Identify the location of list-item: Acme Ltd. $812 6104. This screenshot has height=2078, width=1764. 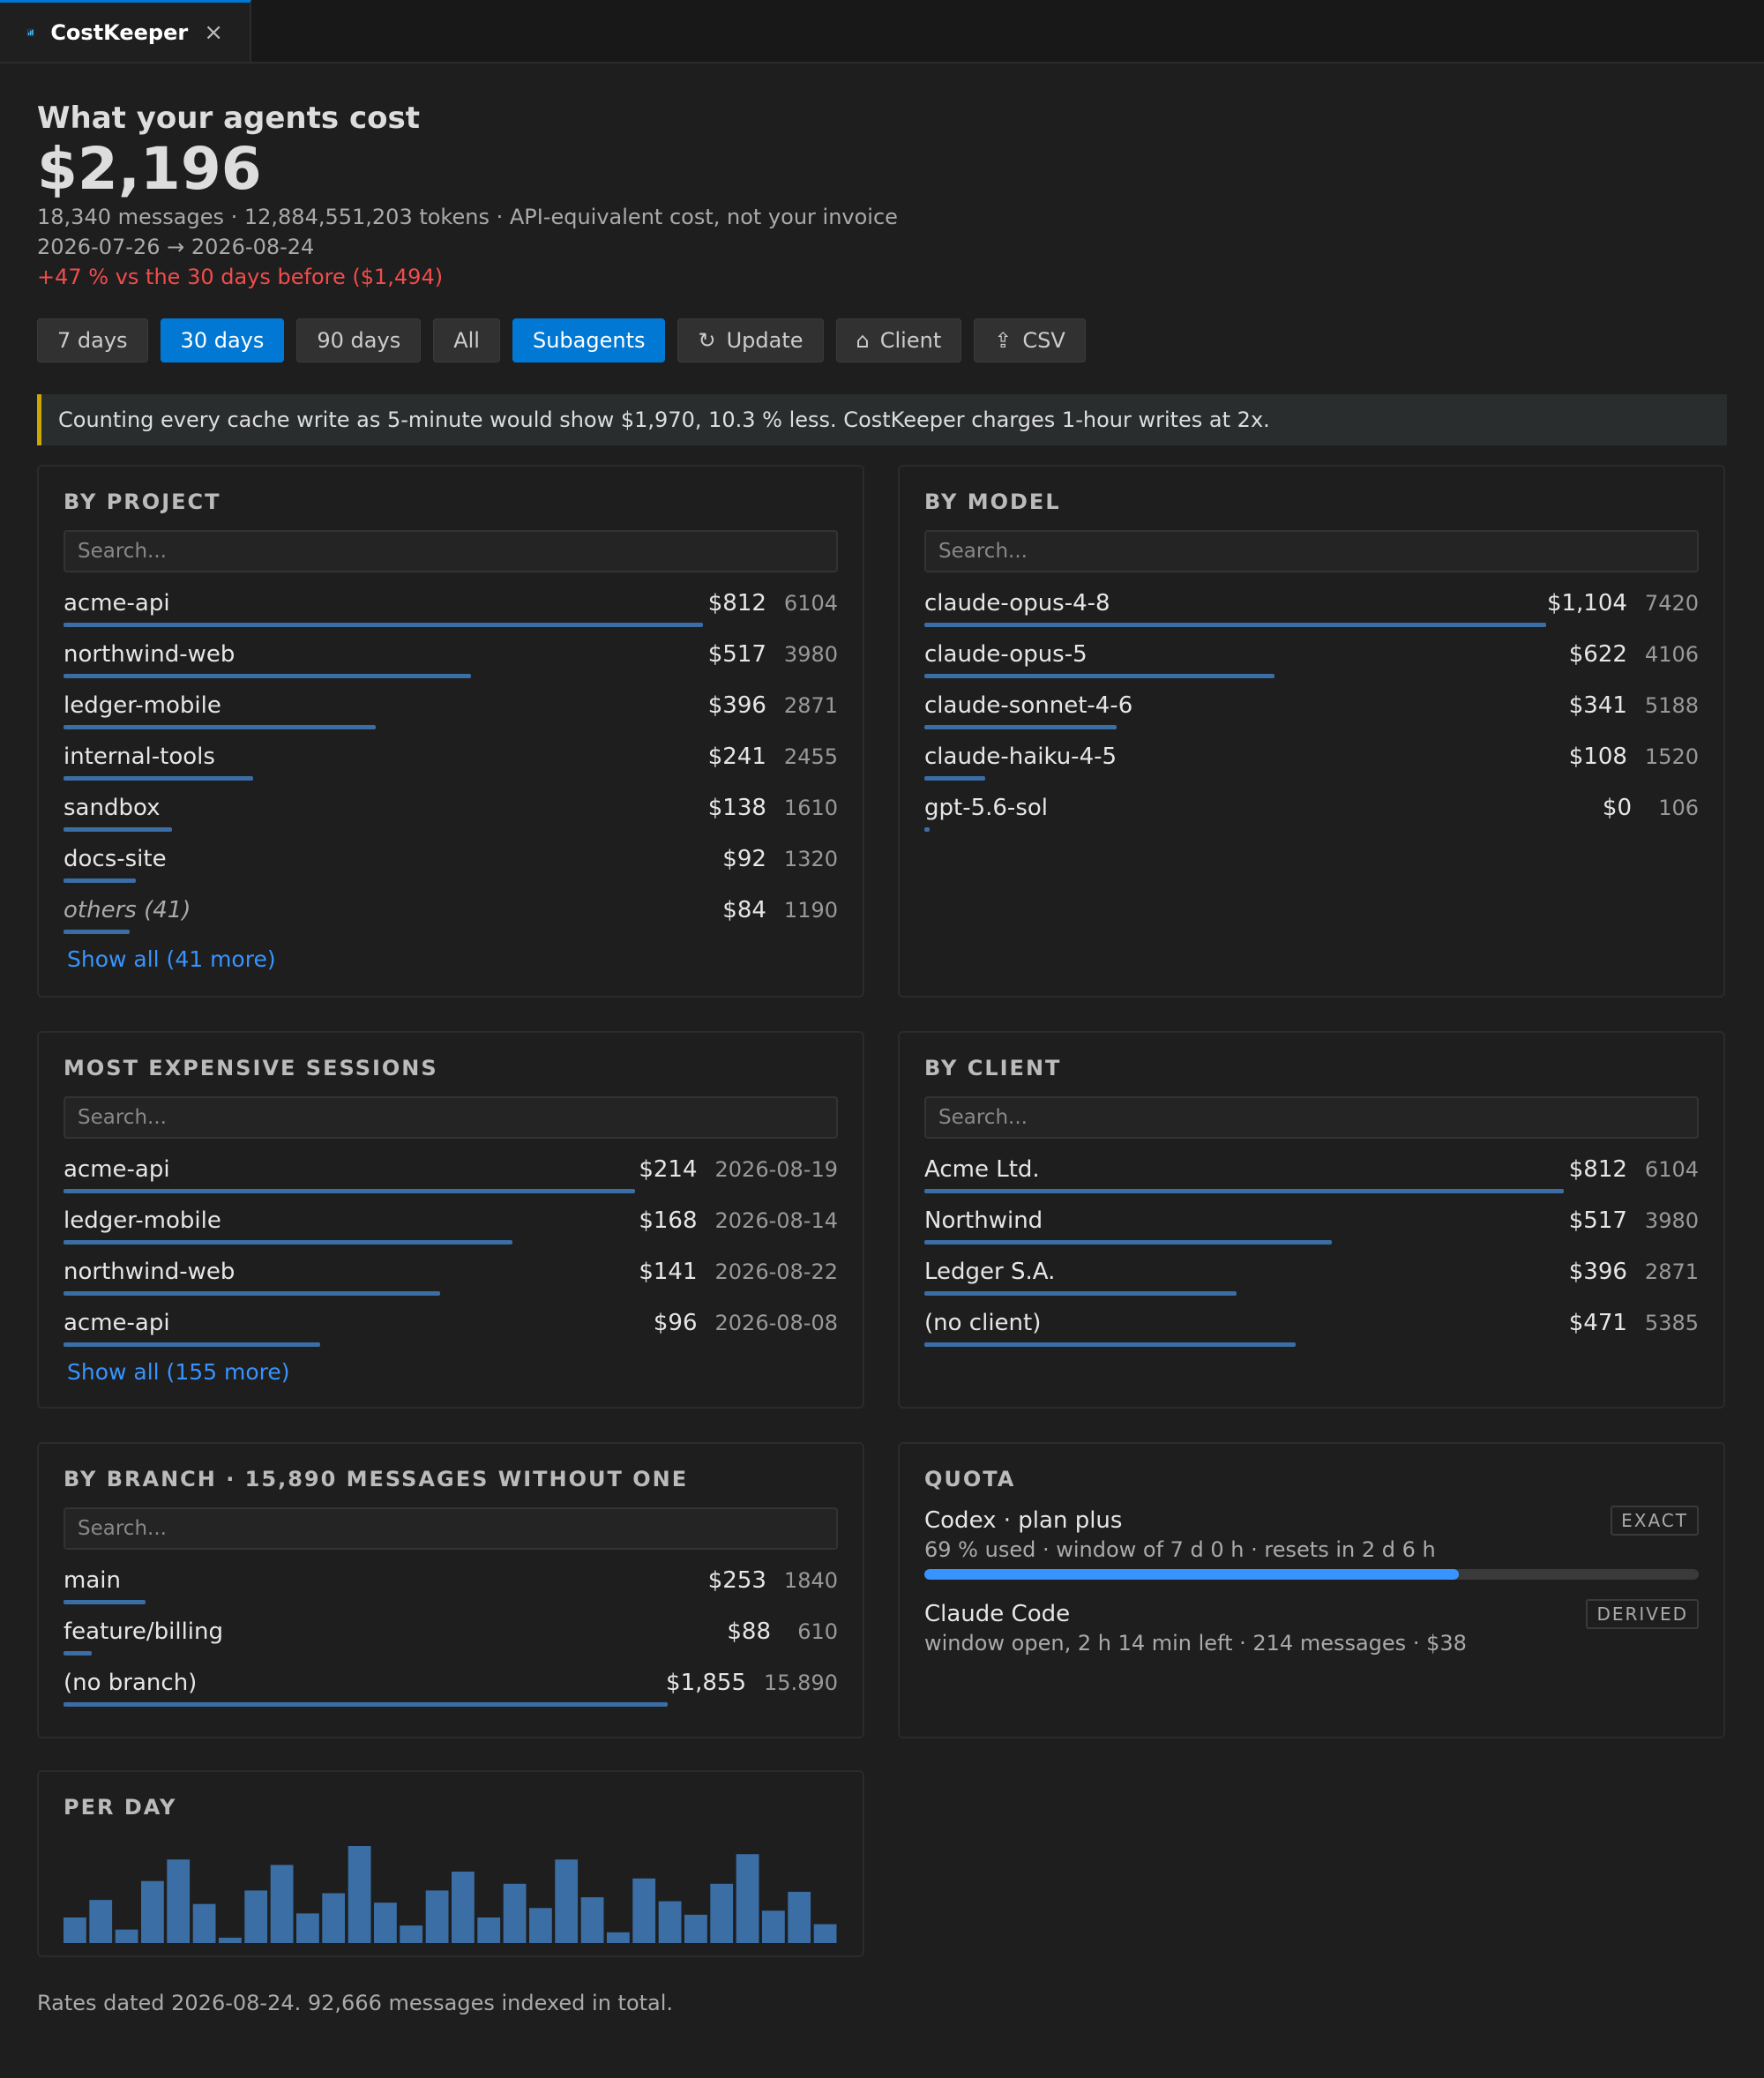
(1311, 1176).